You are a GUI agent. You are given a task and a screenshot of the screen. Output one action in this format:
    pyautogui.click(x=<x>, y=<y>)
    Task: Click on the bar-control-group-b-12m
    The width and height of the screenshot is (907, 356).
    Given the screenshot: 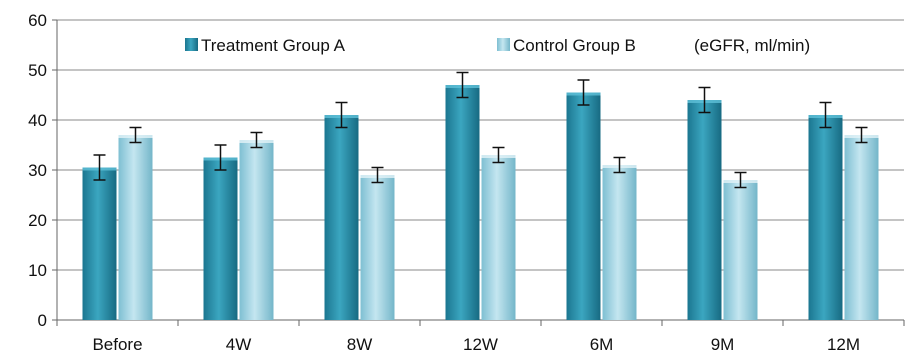 What is the action you would take?
    pyautogui.click(x=861, y=227)
    